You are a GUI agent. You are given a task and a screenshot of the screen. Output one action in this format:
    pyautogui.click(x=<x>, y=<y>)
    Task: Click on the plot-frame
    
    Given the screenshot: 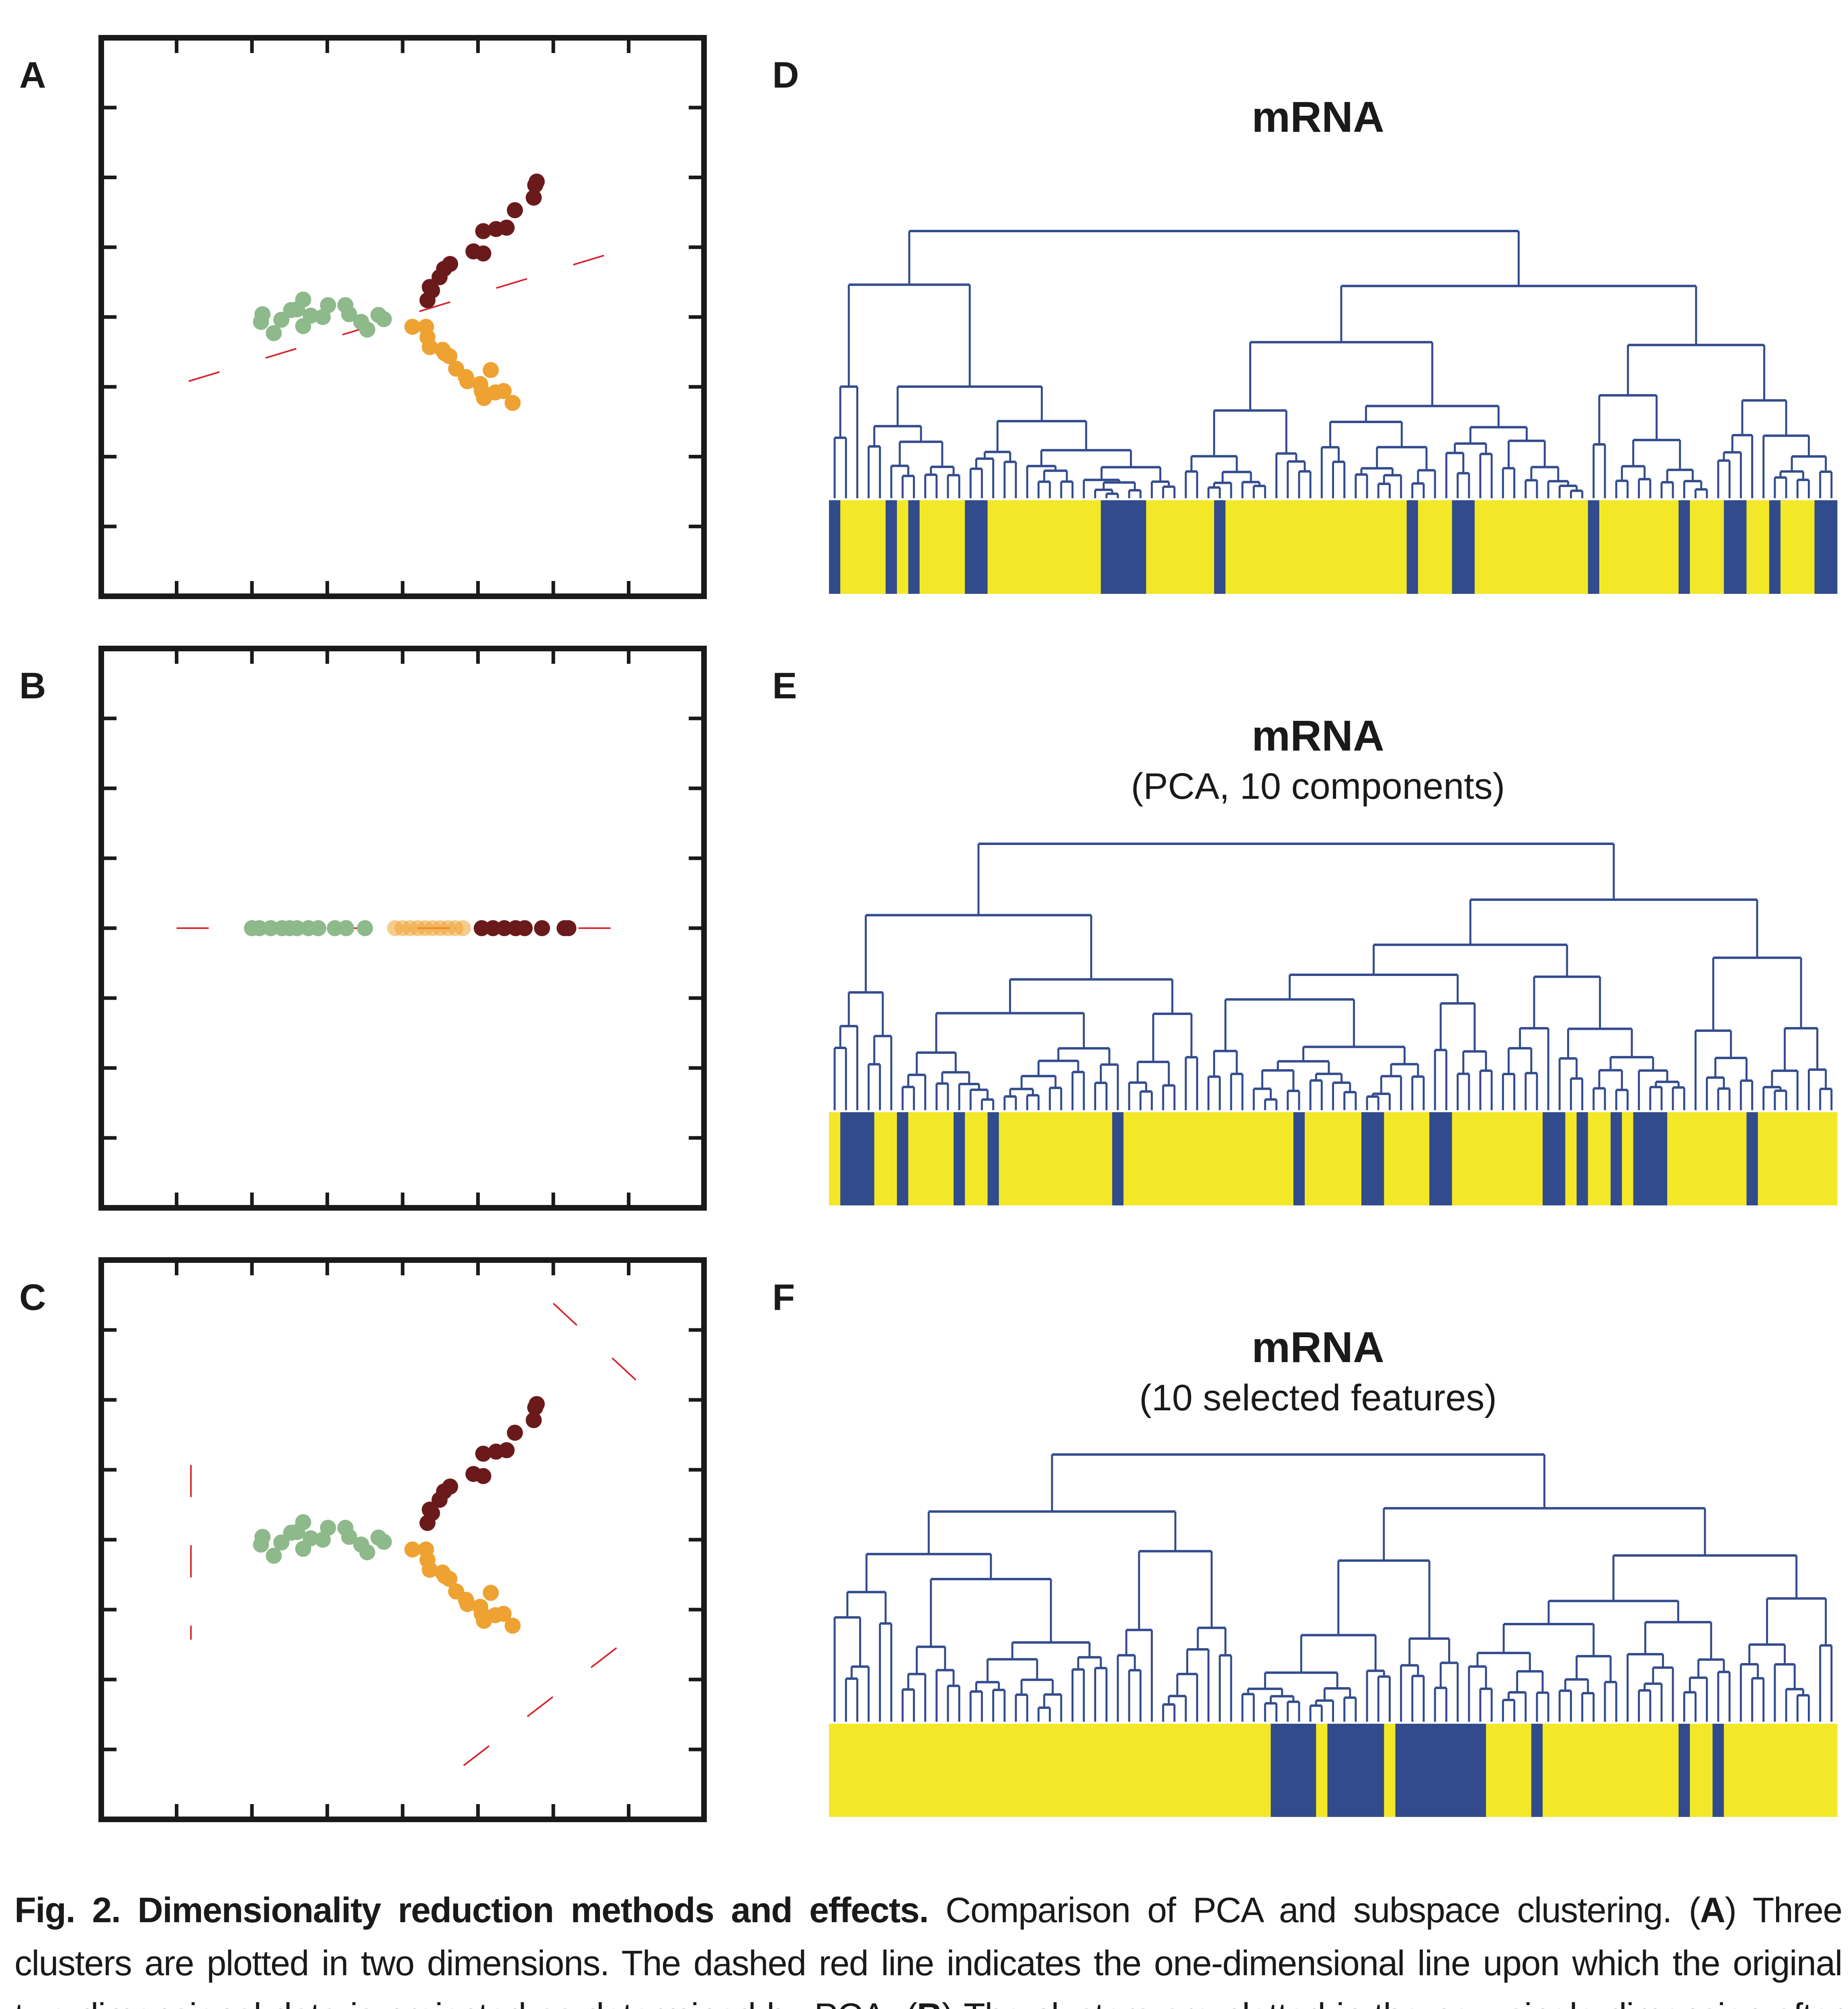 What is the action you would take?
    pyautogui.click(x=402, y=928)
    